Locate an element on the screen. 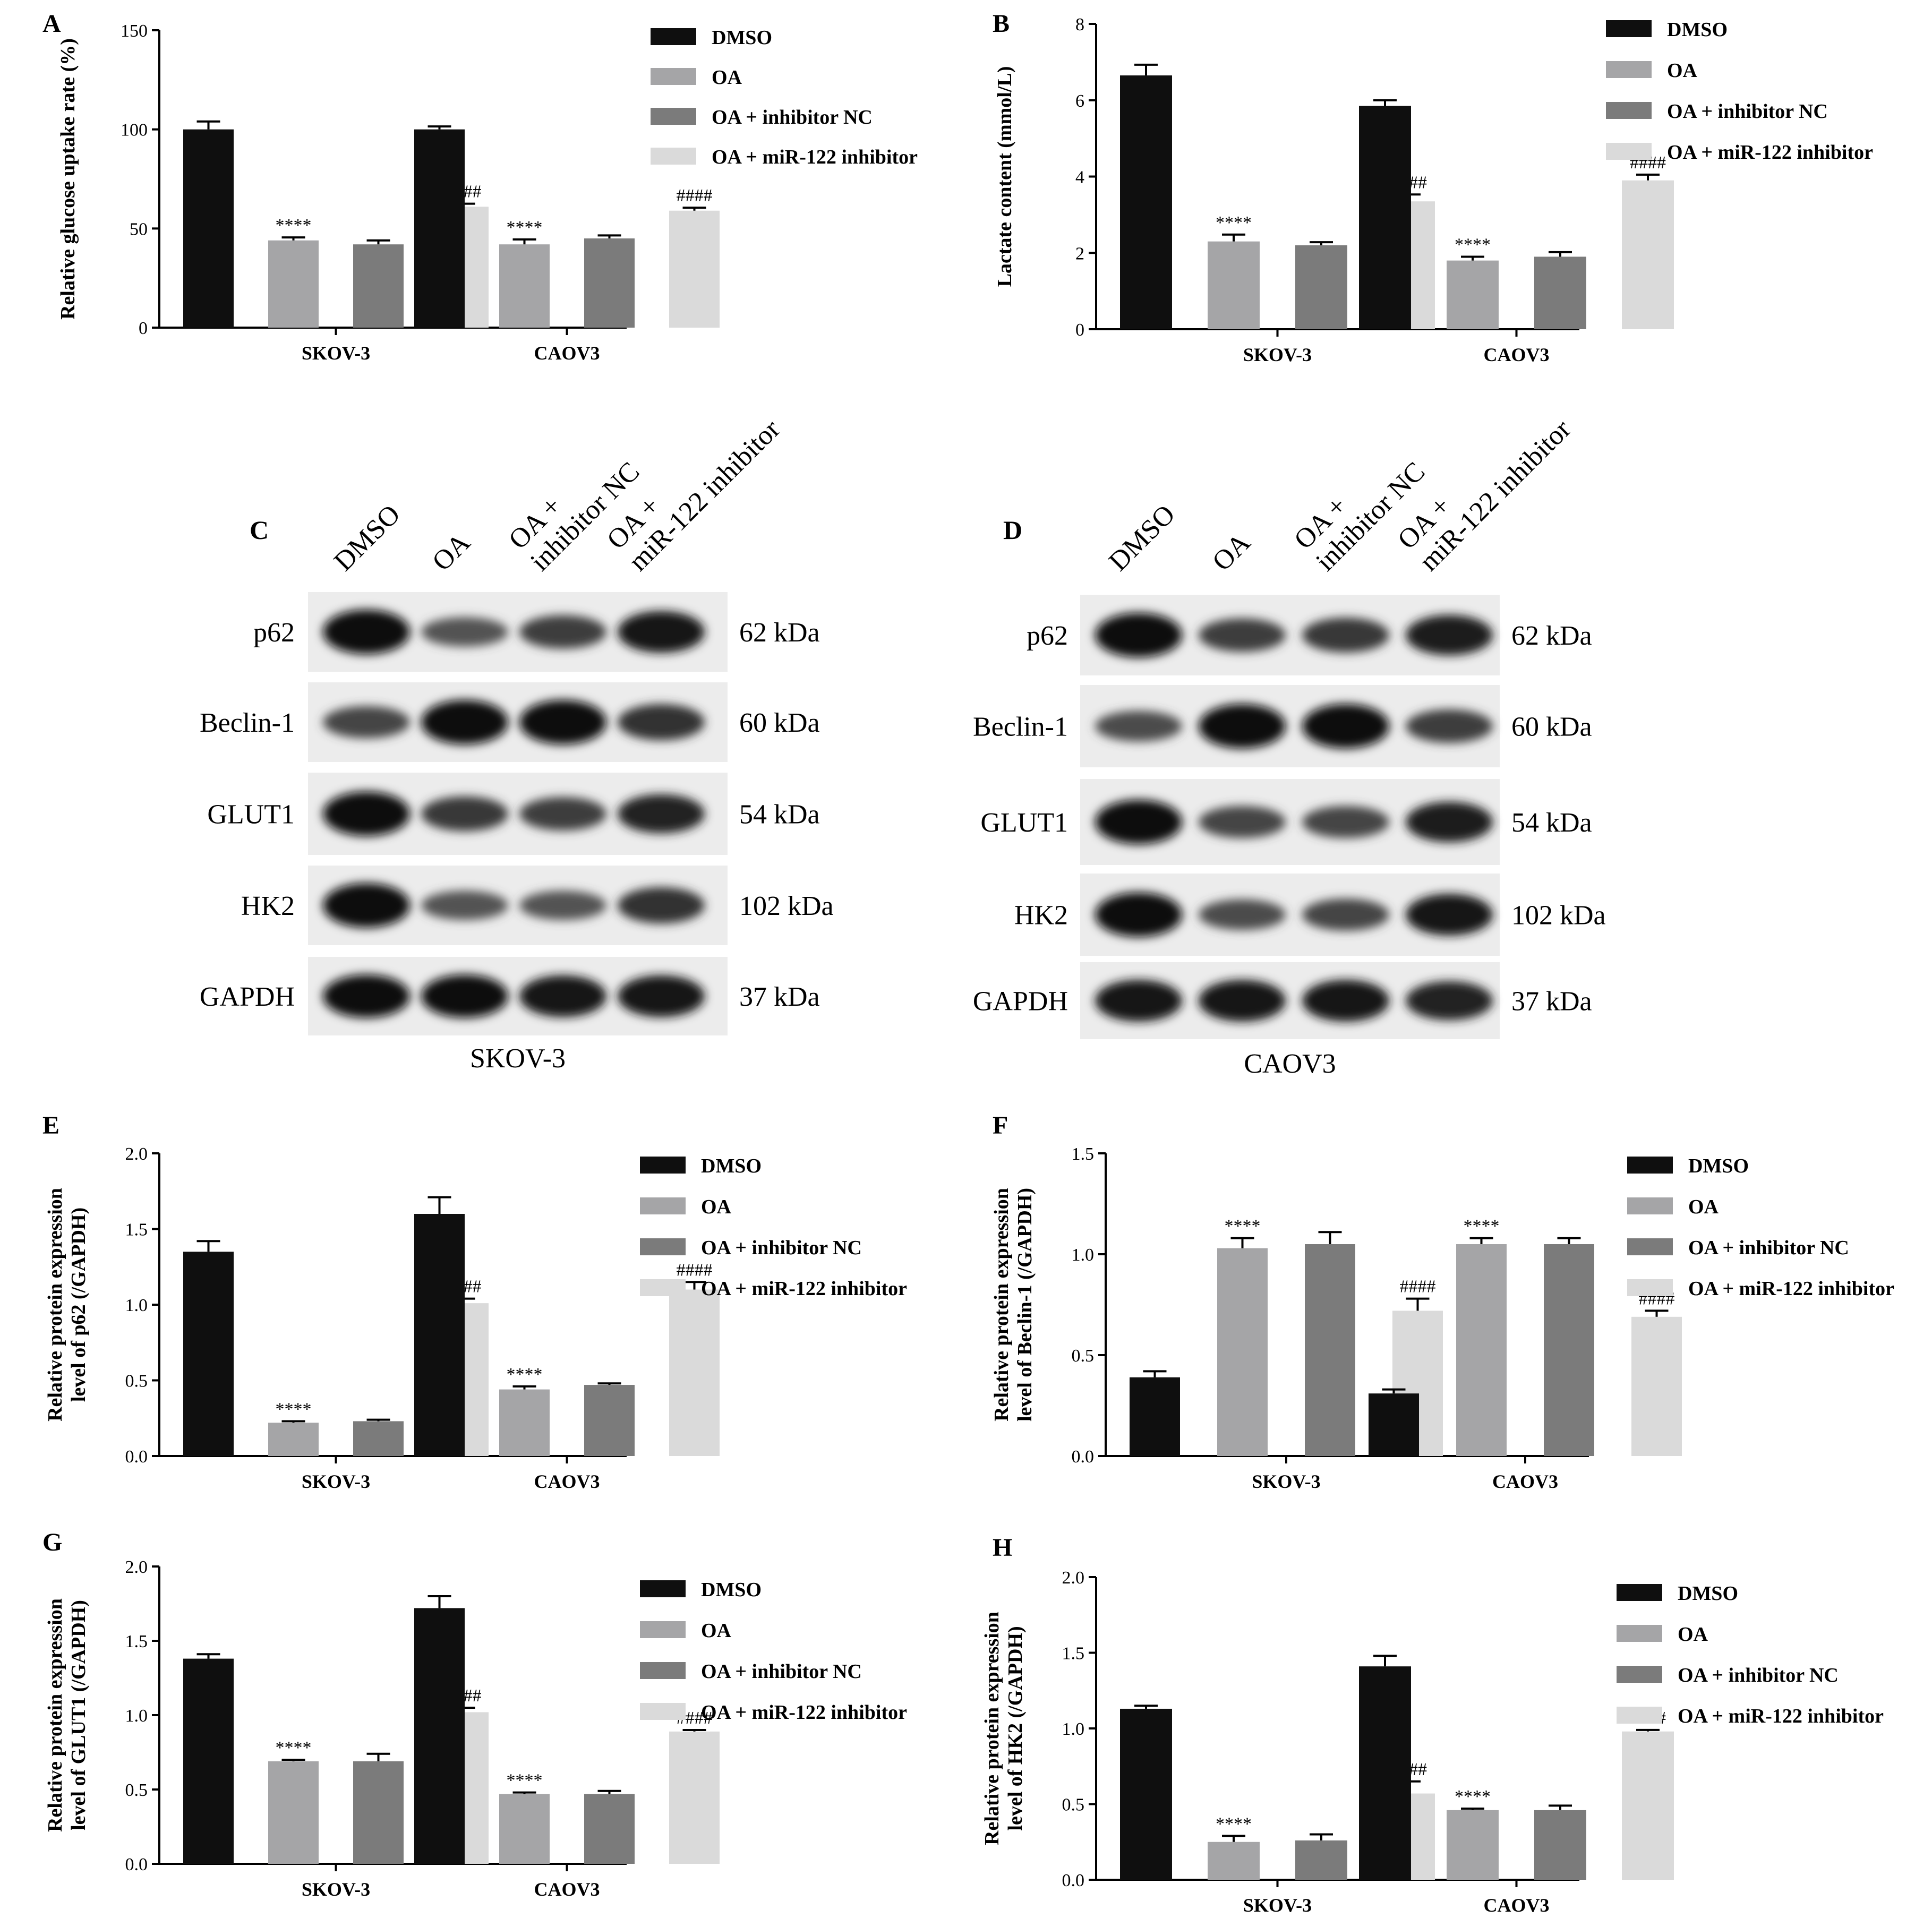  y-tick-label: 4 is located at coordinates (1079, 177).